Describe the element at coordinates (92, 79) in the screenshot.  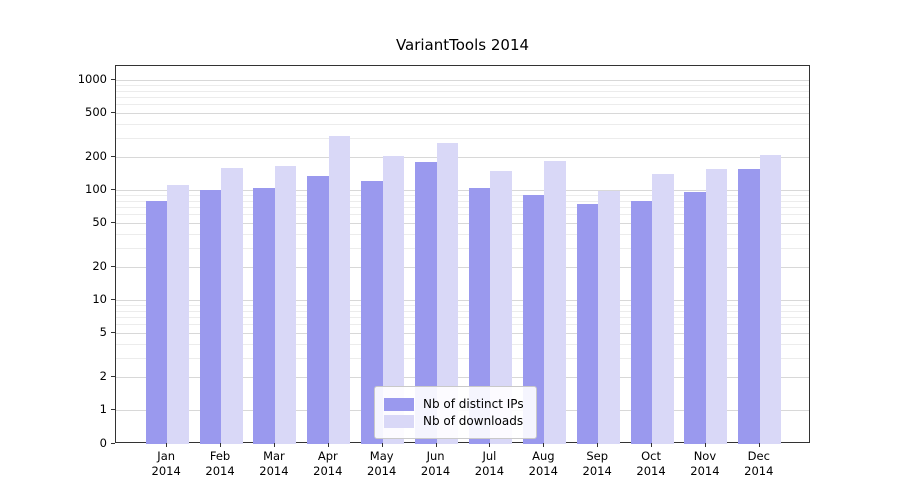
I see `y-tick-label: 1000` at that location.